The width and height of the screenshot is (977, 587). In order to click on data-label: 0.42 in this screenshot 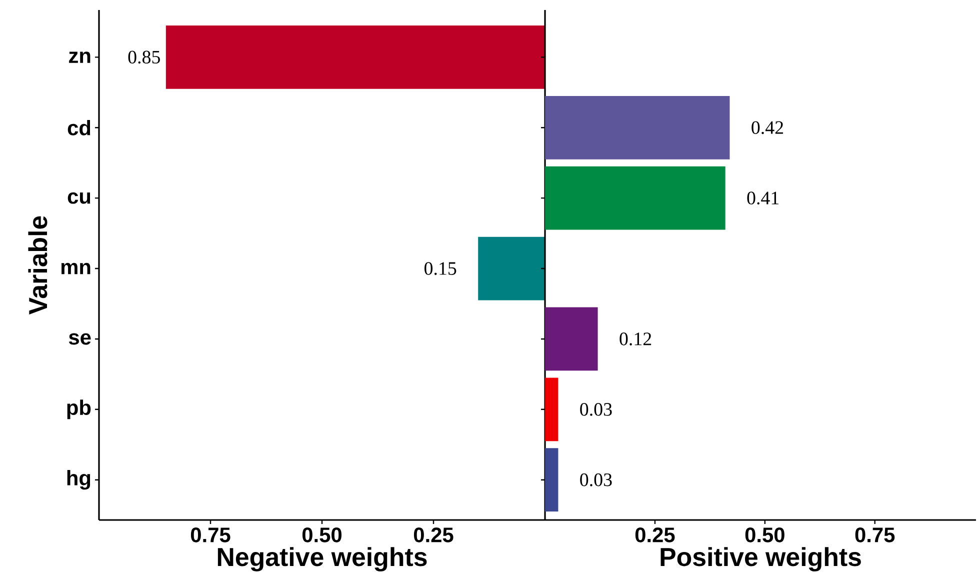, I will do `click(767, 127)`.